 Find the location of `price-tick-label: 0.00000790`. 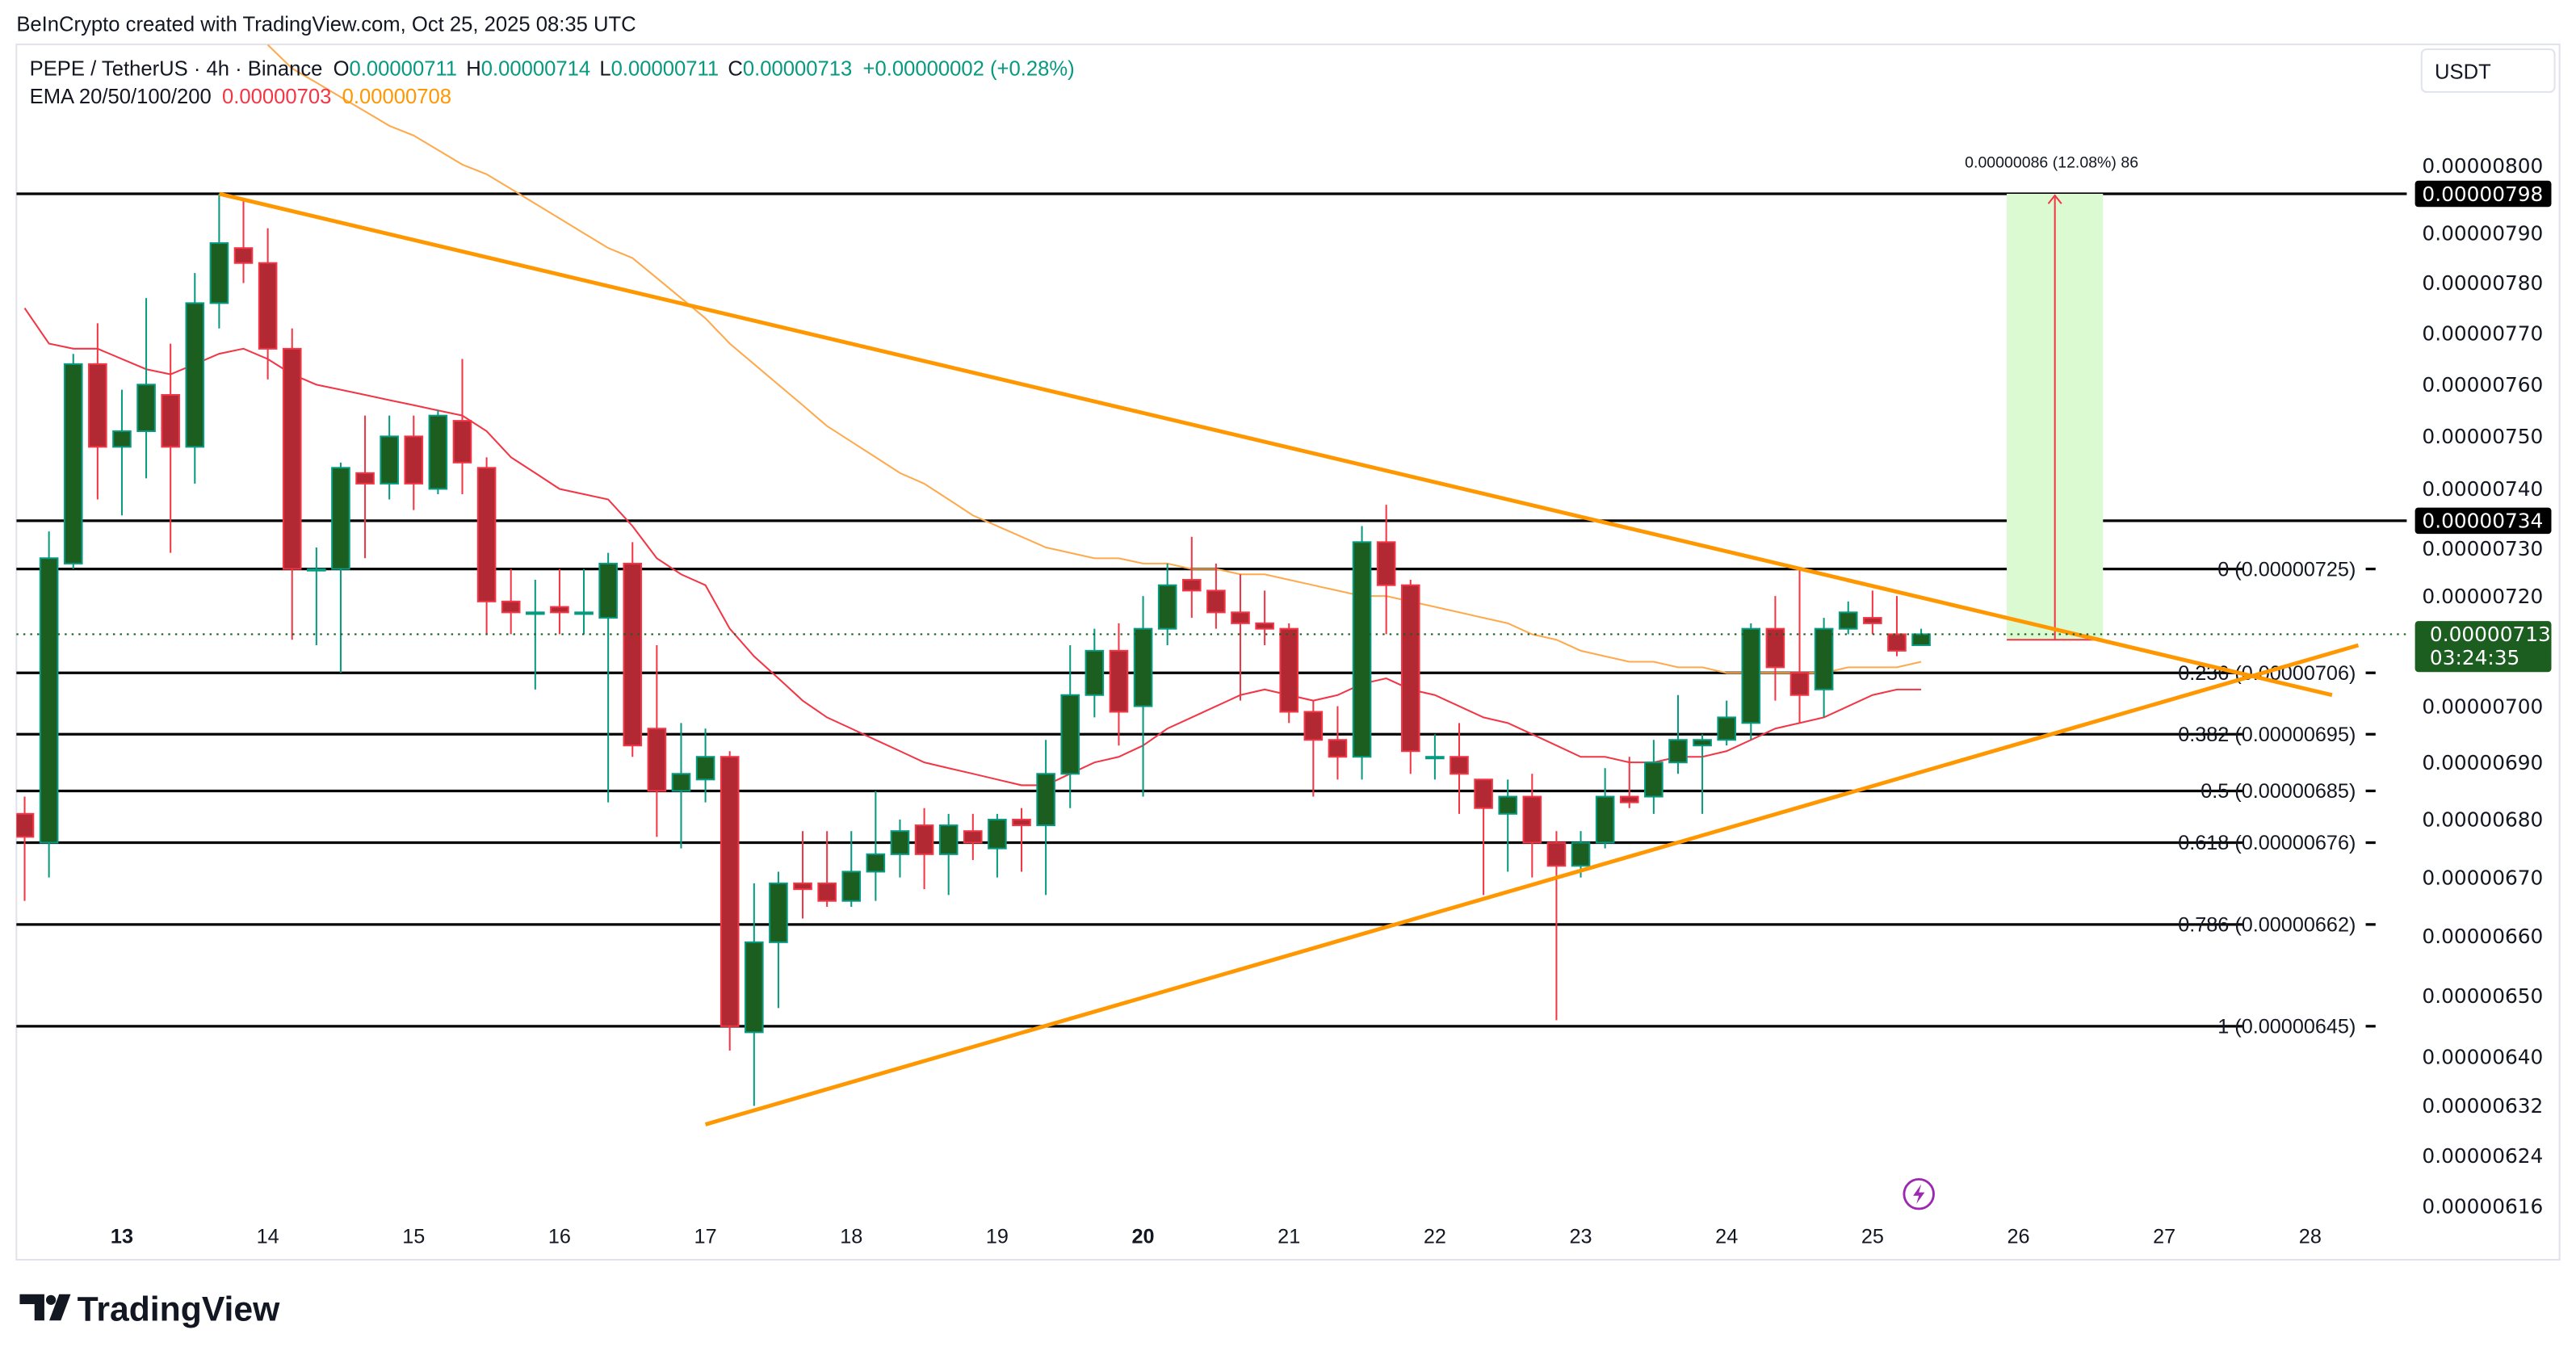

price-tick-label: 0.00000790 is located at coordinates (2482, 234).